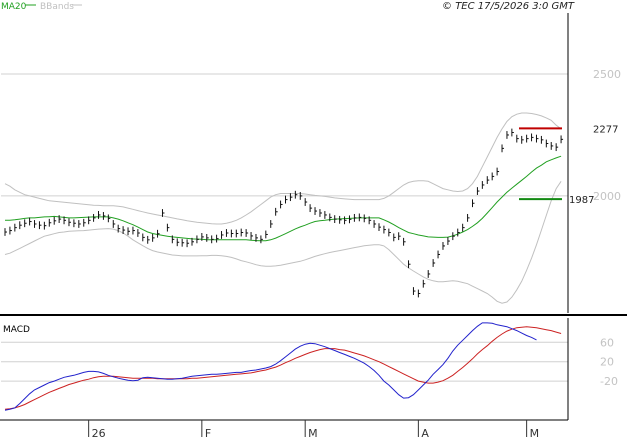 The image size is (627, 444). I want to click on macd-grid, so click(284, 361).